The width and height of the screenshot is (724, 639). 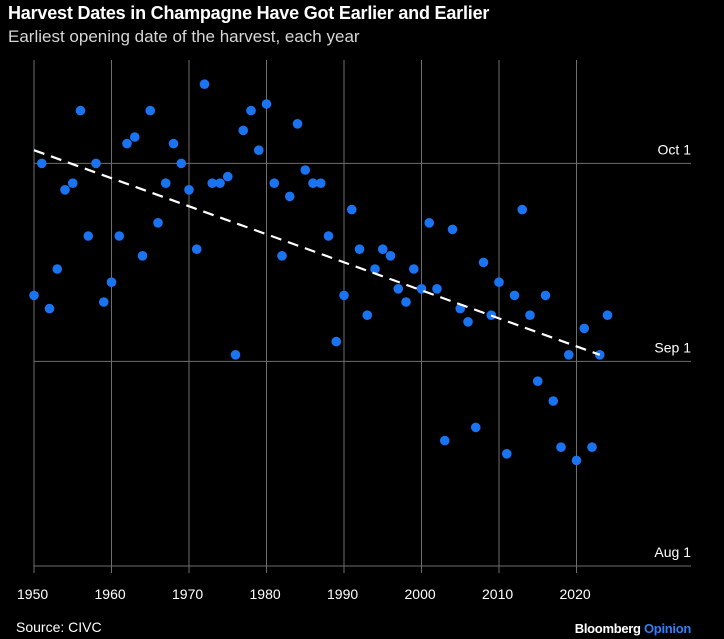 What do you see at coordinates (165, 183) in the screenshot?
I see `data-point-1967` at bounding box center [165, 183].